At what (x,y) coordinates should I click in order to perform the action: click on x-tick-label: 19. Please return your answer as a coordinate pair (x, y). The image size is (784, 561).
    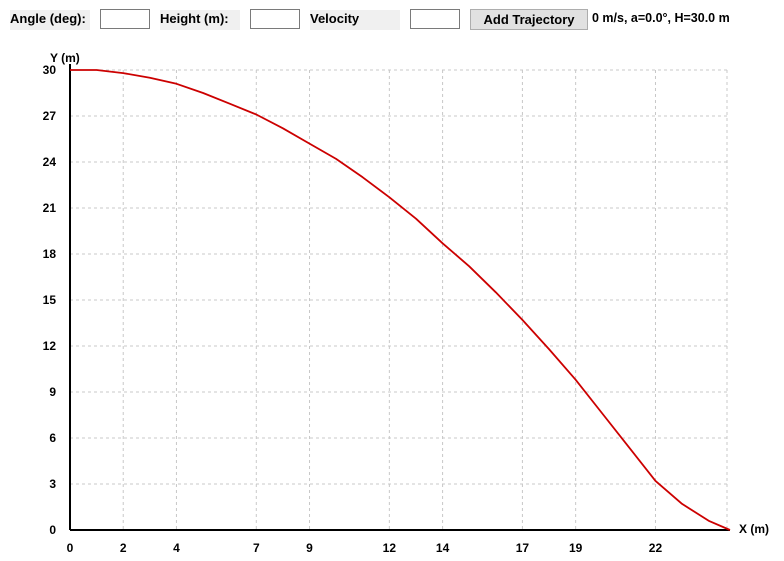
    Looking at the image, I should click on (576, 548).